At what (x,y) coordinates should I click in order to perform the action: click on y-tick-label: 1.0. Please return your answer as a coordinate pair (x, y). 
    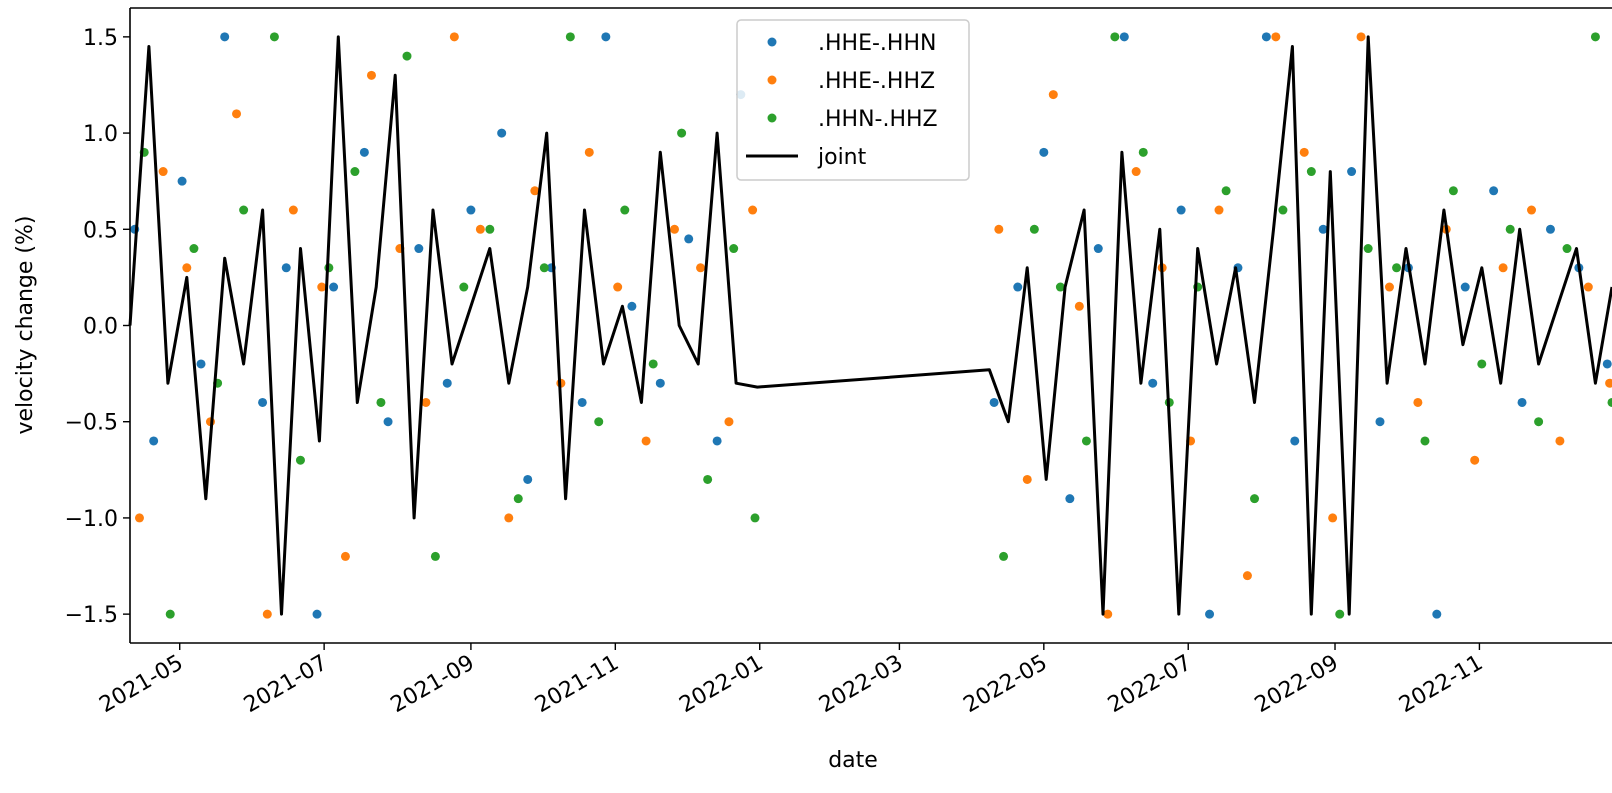
    Looking at the image, I should click on (100, 134).